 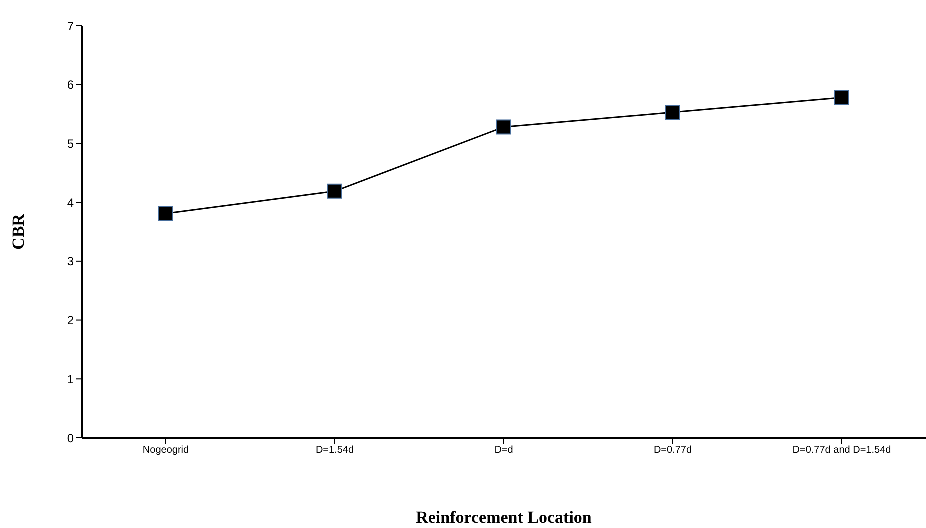 I want to click on y-tick-label: 0, so click(x=70, y=438).